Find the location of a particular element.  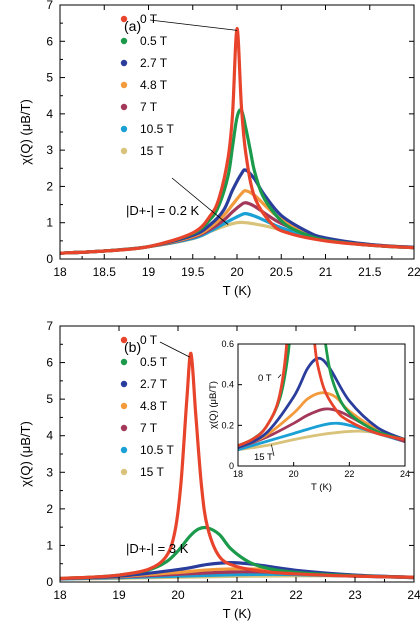

x-tick-label: 20.5 is located at coordinates (282, 272).